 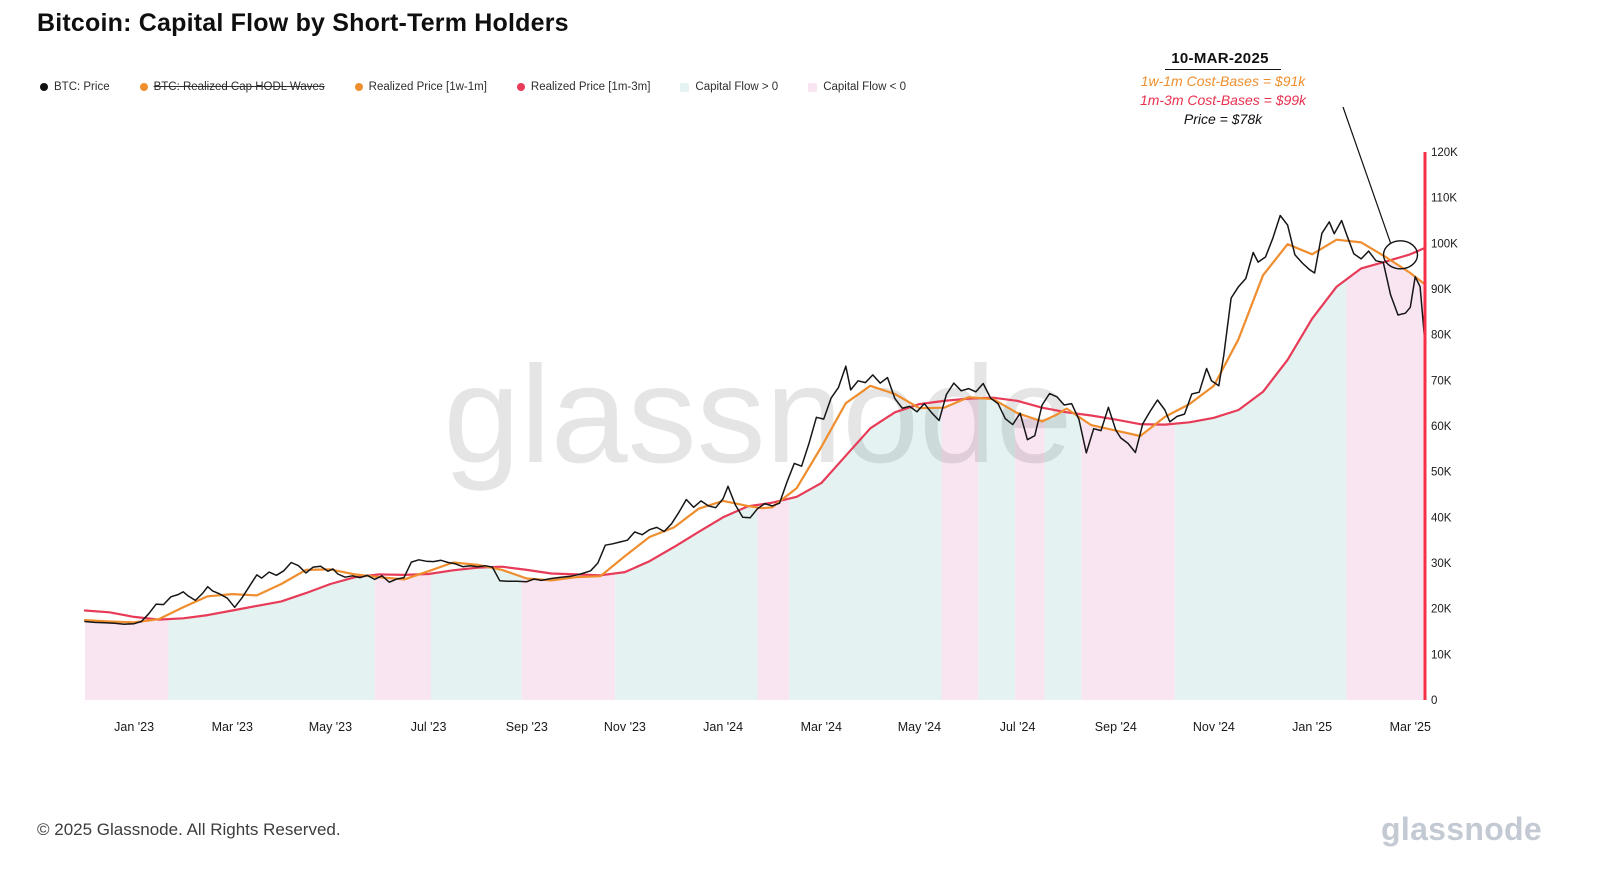 What do you see at coordinates (1312, 727) in the screenshot?
I see `x-tick-label: Jan '25` at bounding box center [1312, 727].